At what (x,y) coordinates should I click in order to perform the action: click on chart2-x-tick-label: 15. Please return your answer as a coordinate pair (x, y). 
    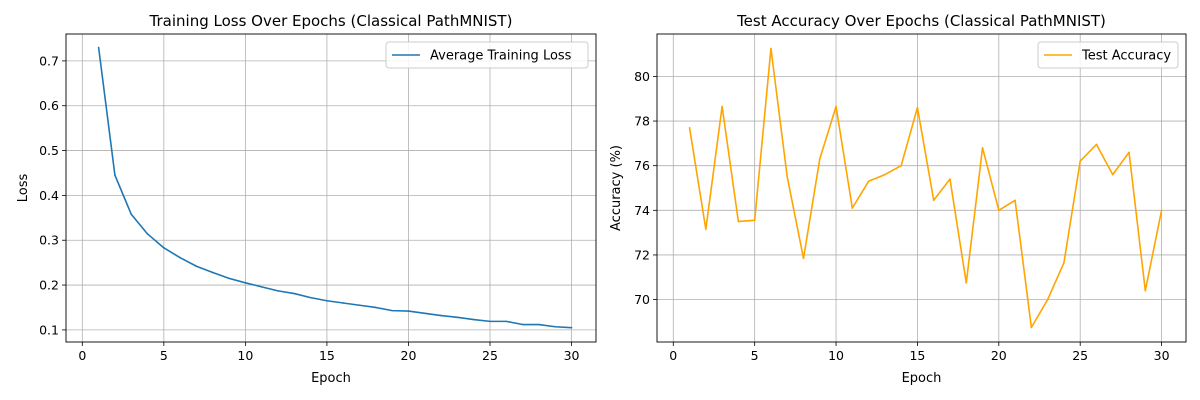
    Looking at the image, I should click on (917, 355).